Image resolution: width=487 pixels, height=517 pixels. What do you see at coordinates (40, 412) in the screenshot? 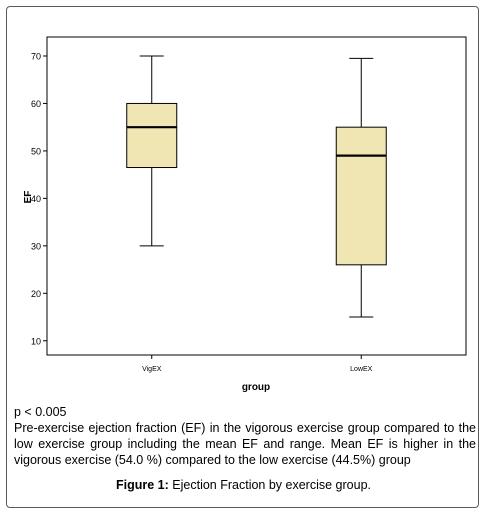
I see `p-value-text: p < 0.005` at bounding box center [40, 412].